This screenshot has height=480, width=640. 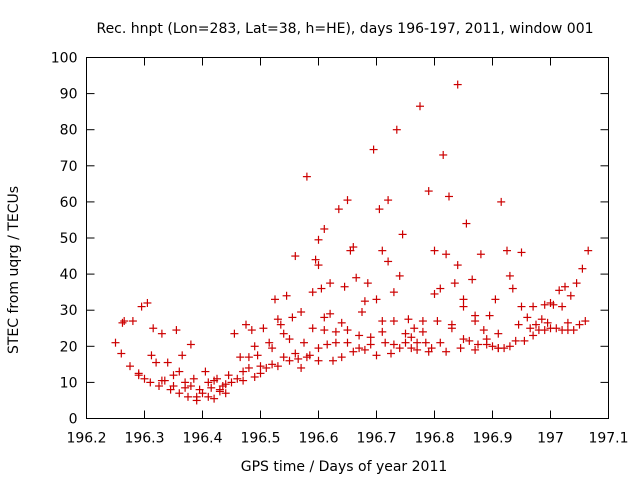 What do you see at coordinates (260, 439) in the screenshot?
I see `x-tick-label: 196.5` at bounding box center [260, 439].